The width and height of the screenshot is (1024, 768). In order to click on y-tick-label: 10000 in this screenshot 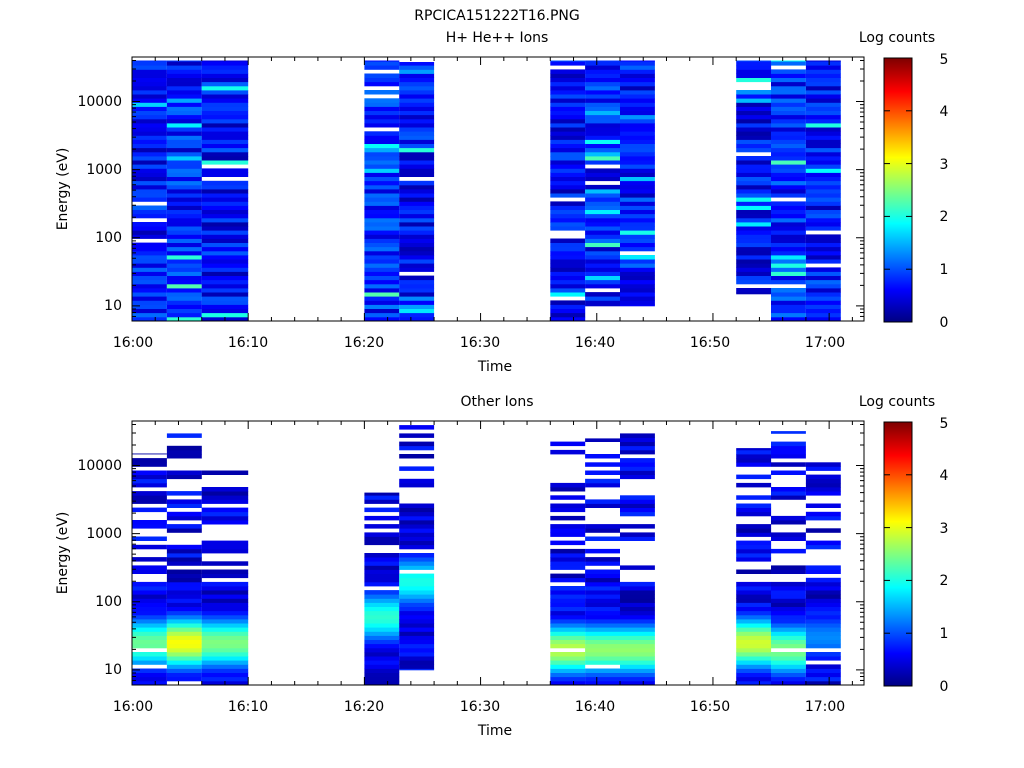, I will do `click(99, 102)`.